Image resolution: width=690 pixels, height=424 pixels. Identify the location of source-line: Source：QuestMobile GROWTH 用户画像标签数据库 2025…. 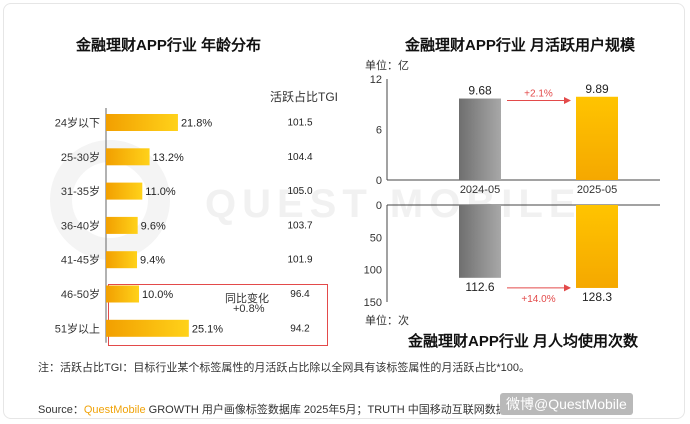
(305, 409).